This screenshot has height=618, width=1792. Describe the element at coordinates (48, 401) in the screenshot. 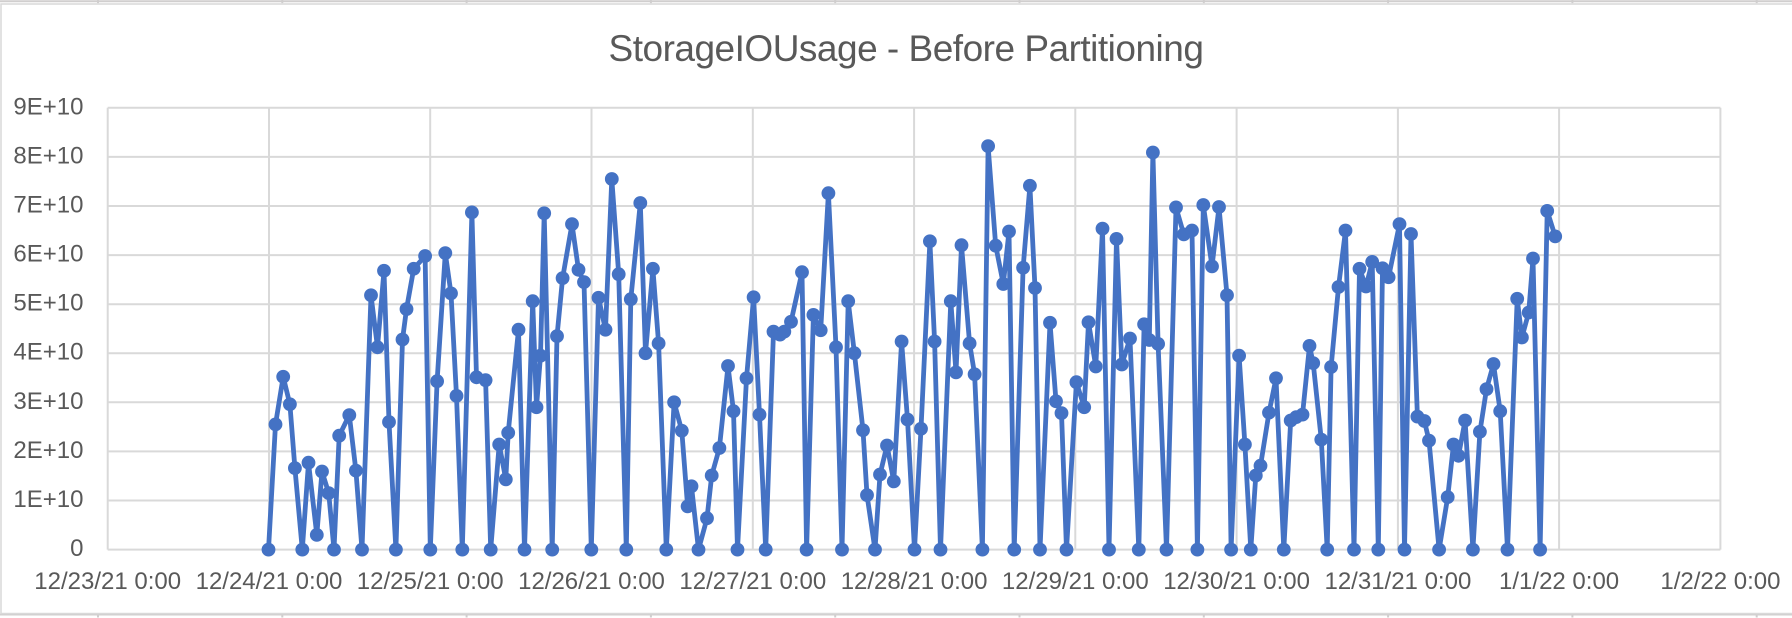

I see `svg-text: 3E+10` at that location.